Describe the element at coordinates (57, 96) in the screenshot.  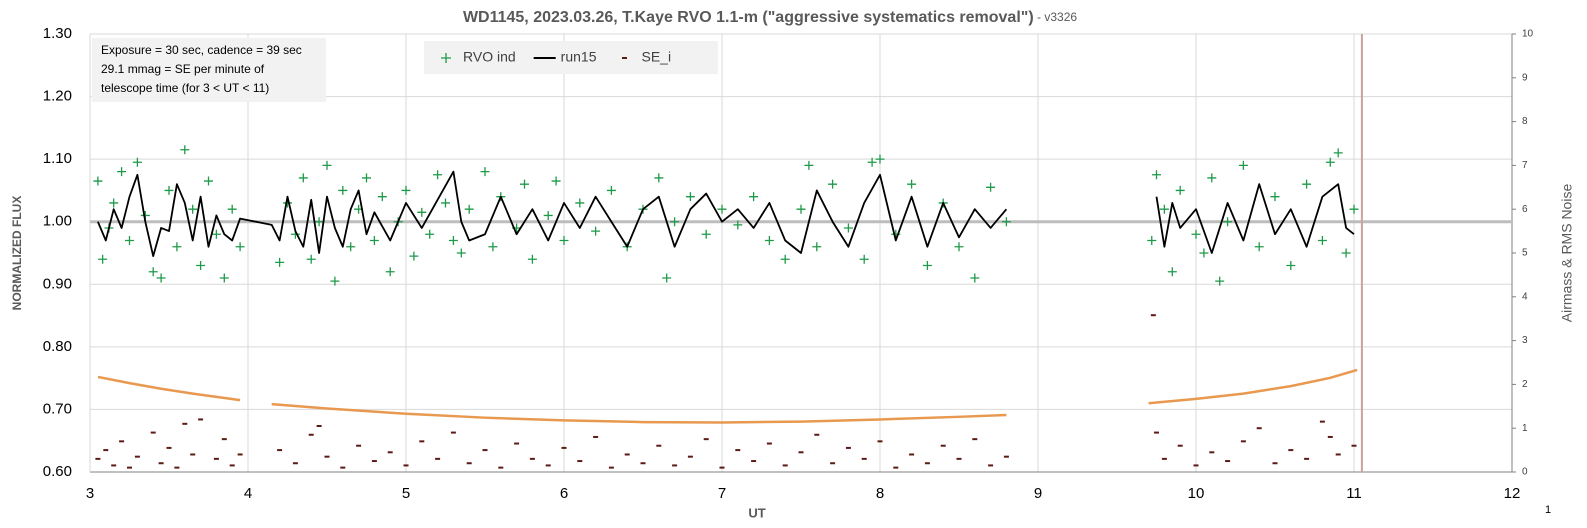
I see `y-tick-label: 1.20` at that location.